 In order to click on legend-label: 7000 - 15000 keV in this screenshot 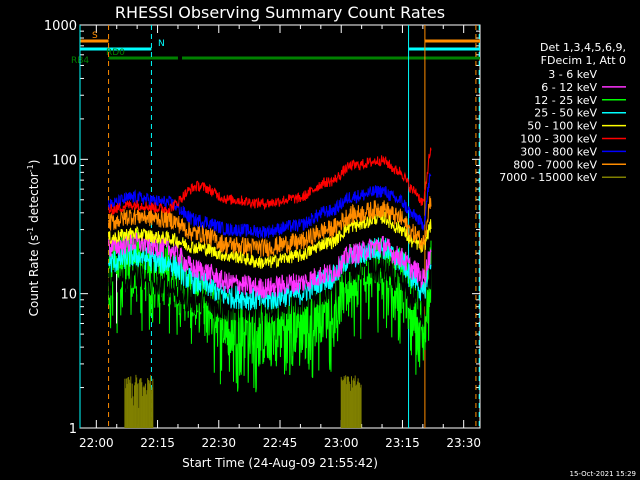, I will do `click(548, 177)`.